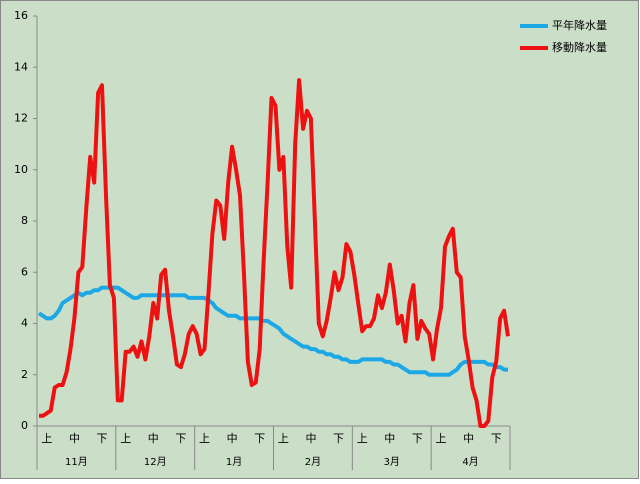  What do you see at coordinates (21, 15) in the screenshot?
I see `y-tick-label: 16` at bounding box center [21, 15].